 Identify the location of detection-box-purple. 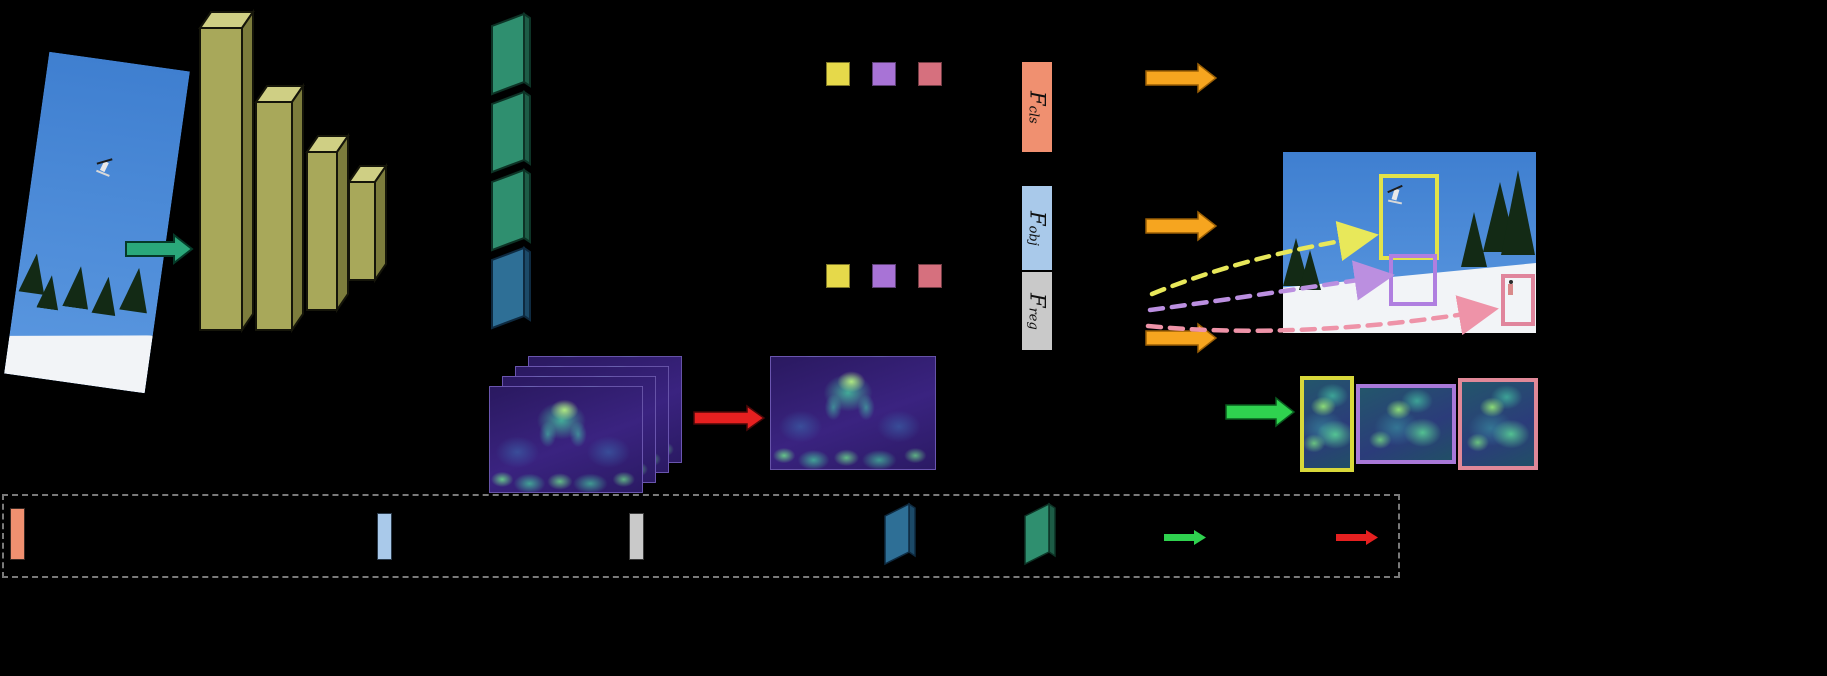
(1413, 280).